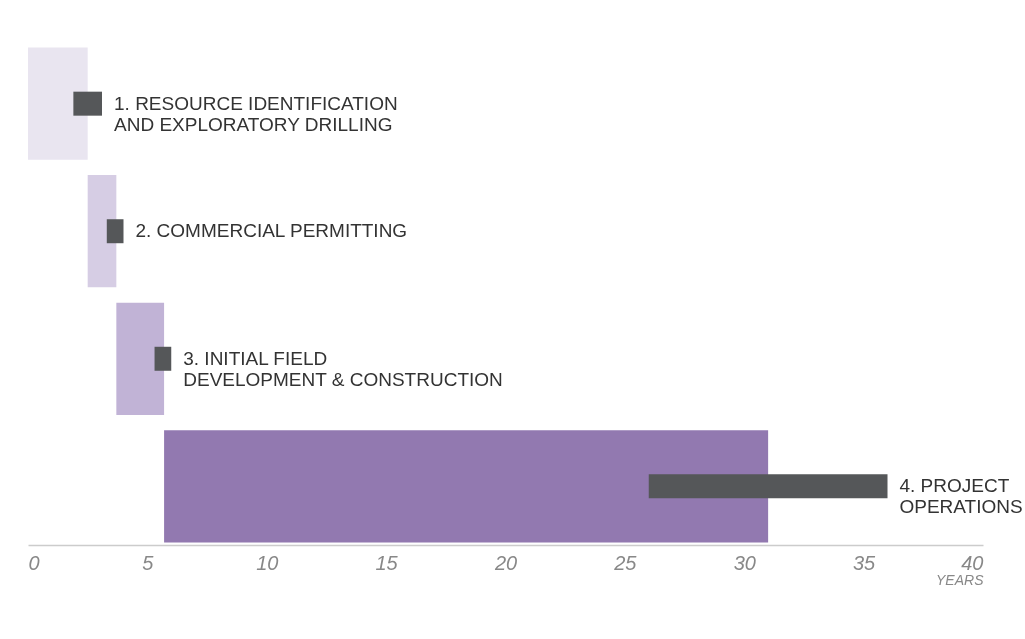  Describe the element at coordinates (148, 562) in the screenshot. I see `x-tick-label: 5` at that location.